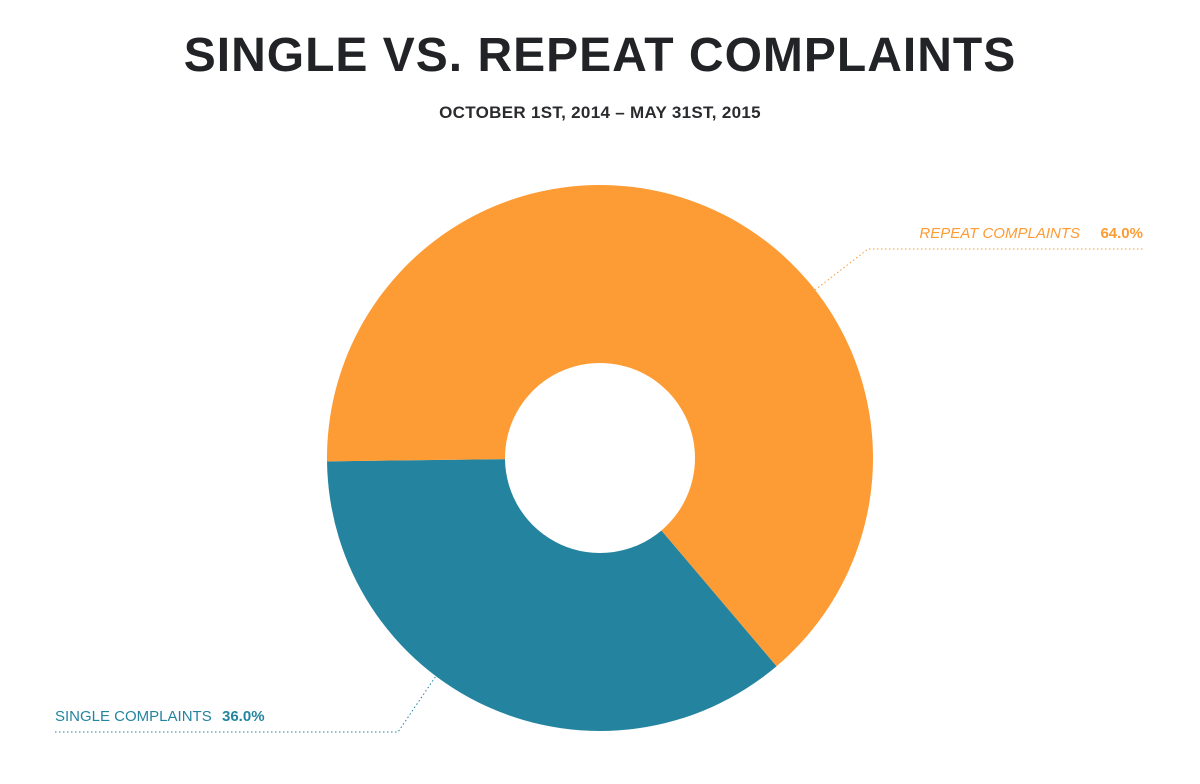  Describe the element at coordinates (1121, 233) in the screenshot. I see `slice-value-label: 64.0%` at that location.